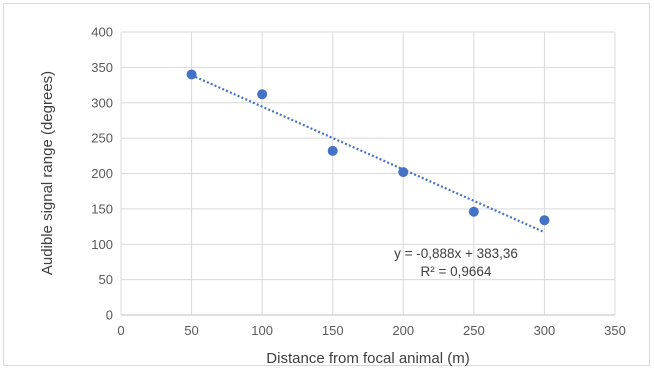 The height and width of the screenshot is (371, 654). What do you see at coordinates (102, 208) in the screenshot?
I see `y-tick-150: 150` at bounding box center [102, 208].